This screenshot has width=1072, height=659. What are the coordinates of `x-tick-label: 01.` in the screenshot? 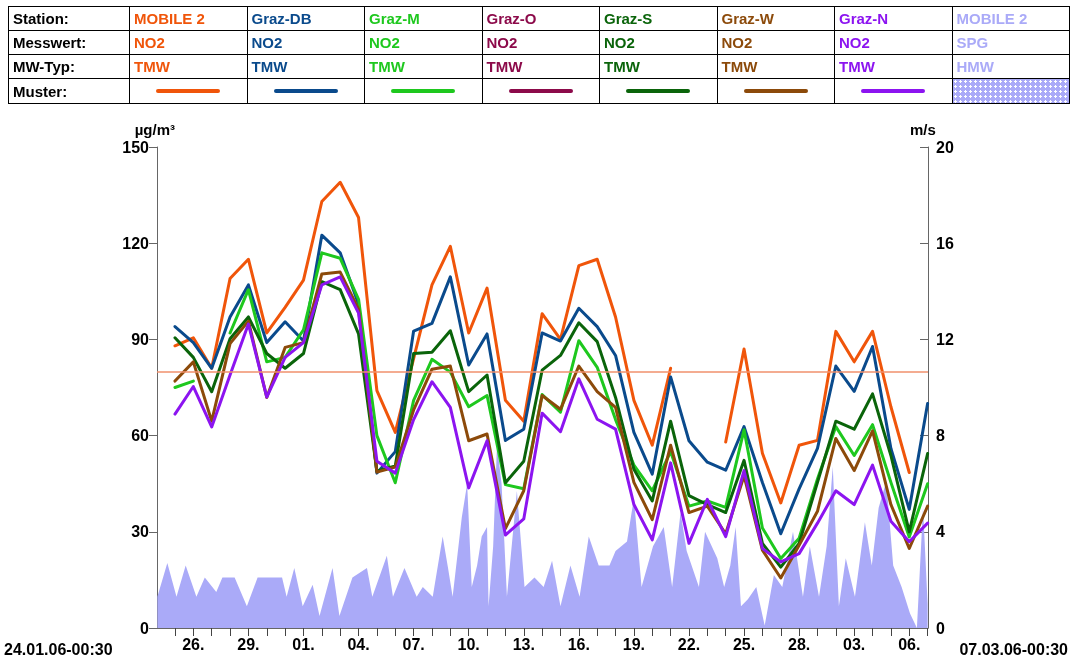 It's located at (303, 644).